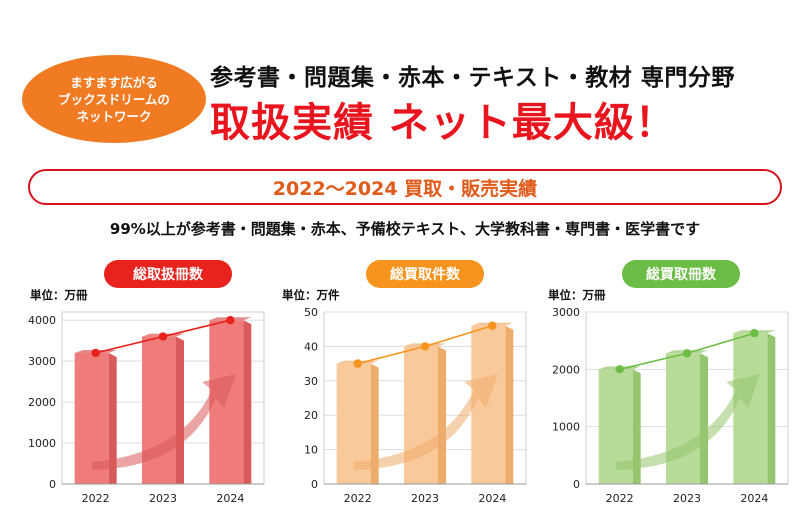 The height and width of the screenshot is (520, 810). What do you see at coordinates (114, 82) in the screenshot?
I see `badge-line-1: ますます広がる` at bounding box center [114, 82].